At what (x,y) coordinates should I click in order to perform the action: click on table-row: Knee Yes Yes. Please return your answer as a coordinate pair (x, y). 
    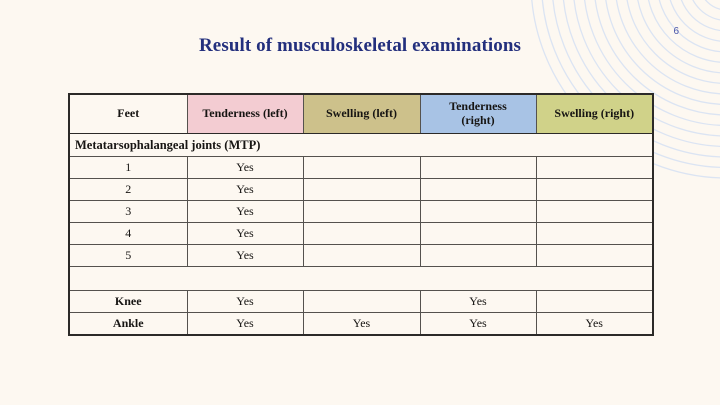
    Looking at the image, I should click on (361, 301).